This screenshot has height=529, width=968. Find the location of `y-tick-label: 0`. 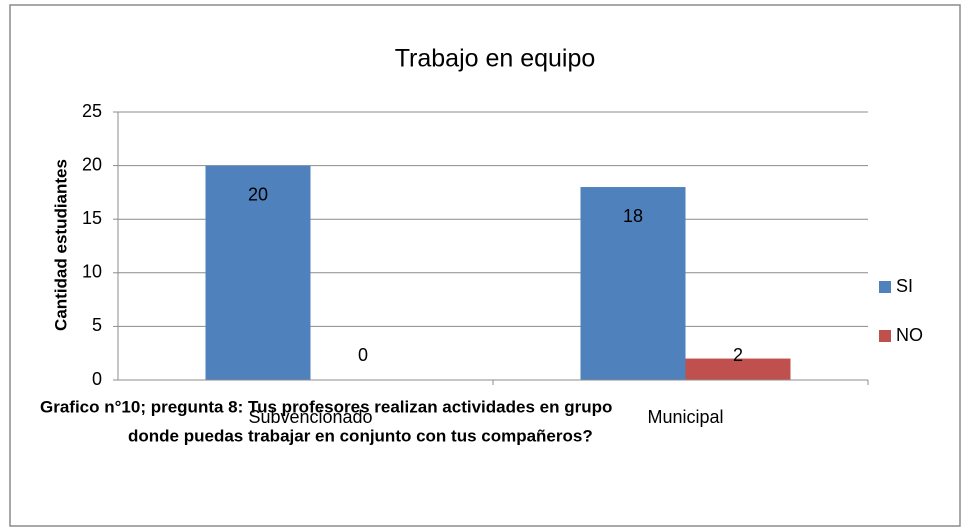

y-tick-label: 0 is located at coordinates (97, 379).